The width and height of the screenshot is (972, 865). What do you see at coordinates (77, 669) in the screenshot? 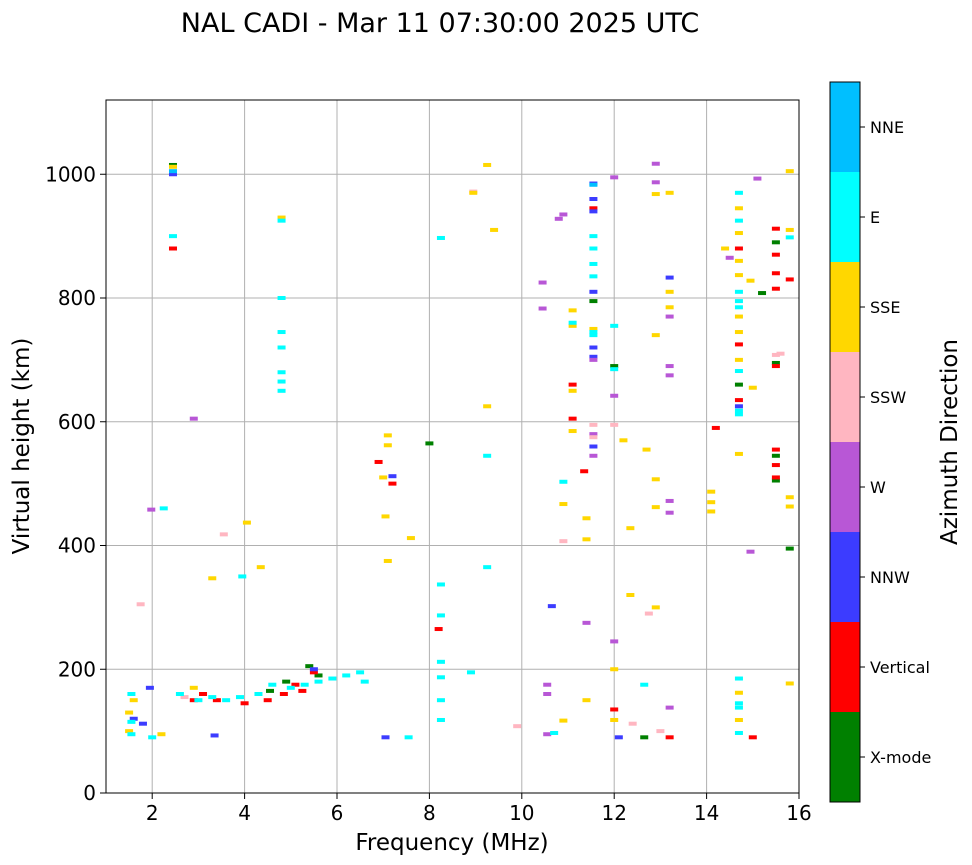
I see `y-tick-label: 200` at bounding box center [77, 669].